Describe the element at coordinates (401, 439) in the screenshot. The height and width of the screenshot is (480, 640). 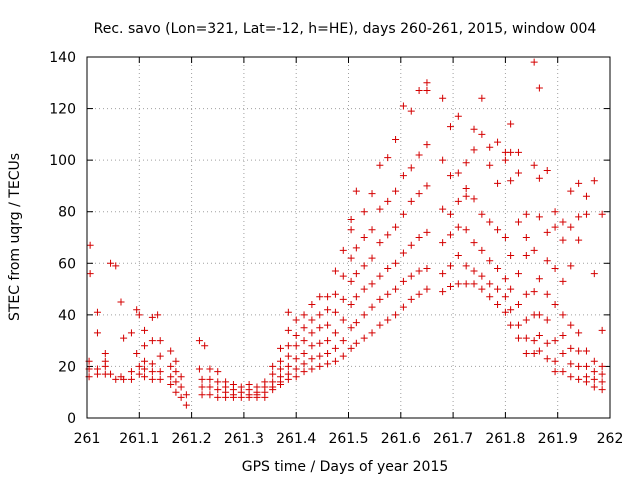
I see `x-tick-label: 261.6` at that location.